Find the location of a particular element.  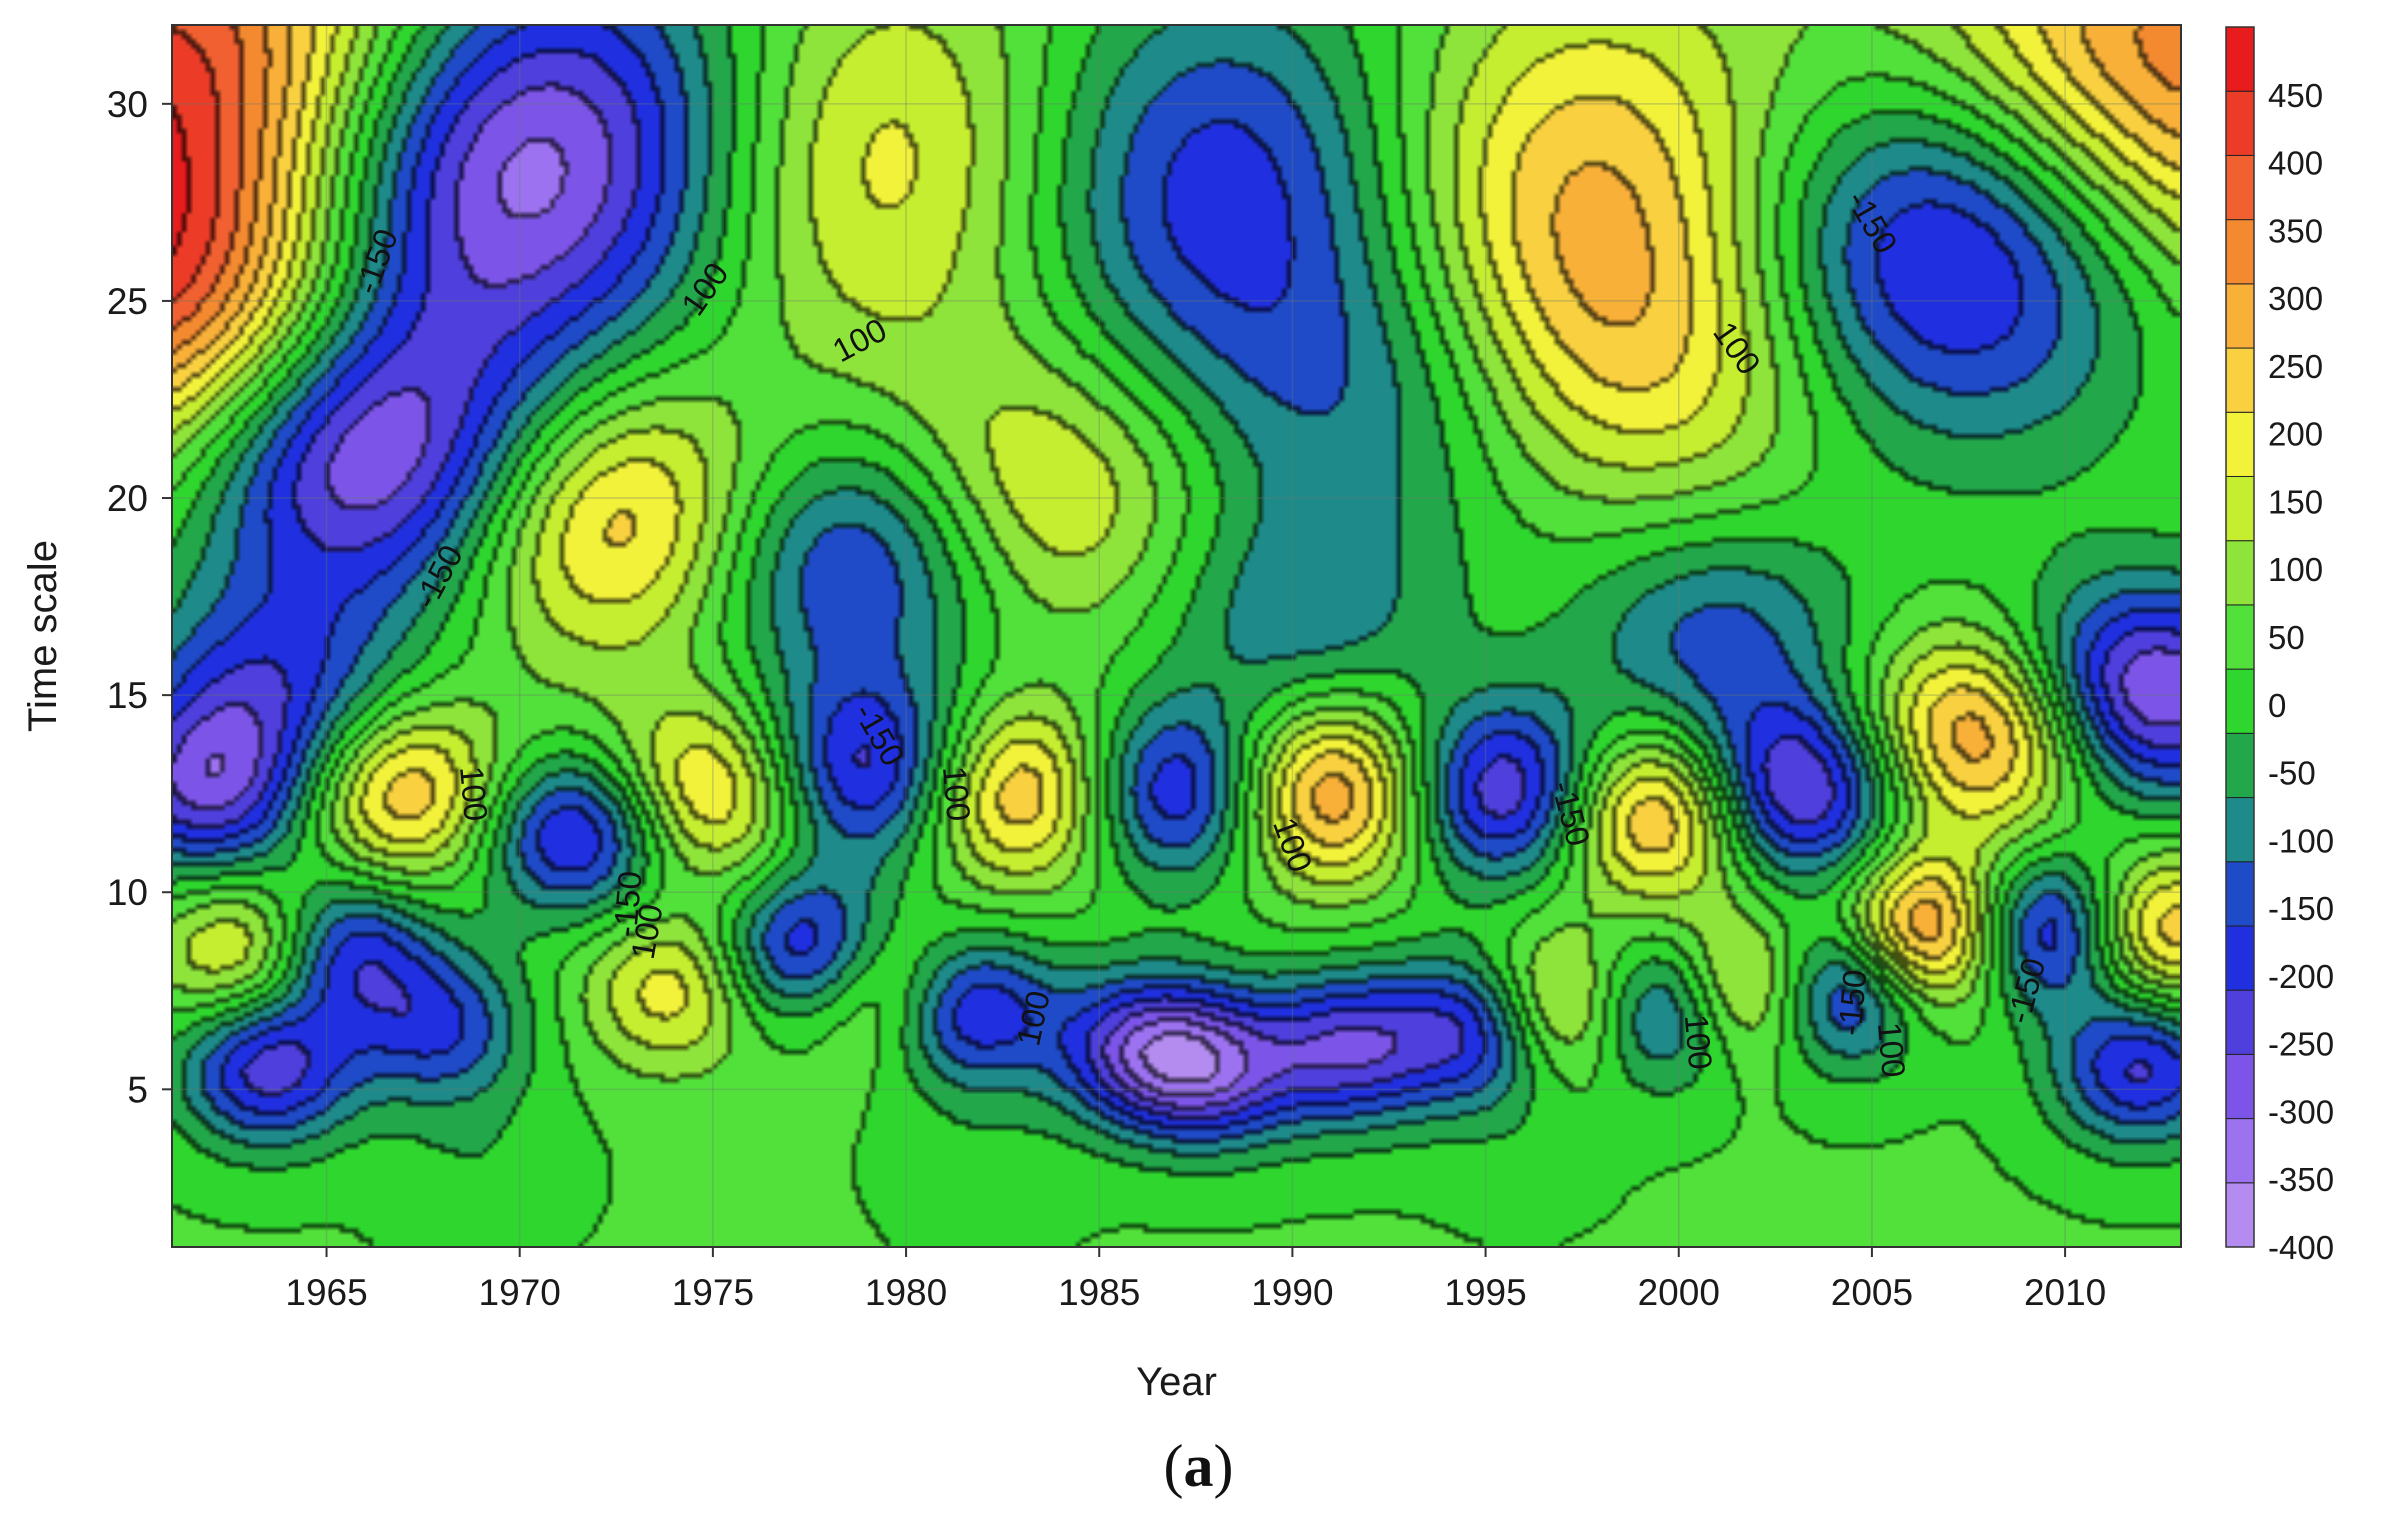

x-axis: 1965 1970 1975 1980 1985 1990 1995 2000 2005 2010 is located at coordinates (1195, 1280).